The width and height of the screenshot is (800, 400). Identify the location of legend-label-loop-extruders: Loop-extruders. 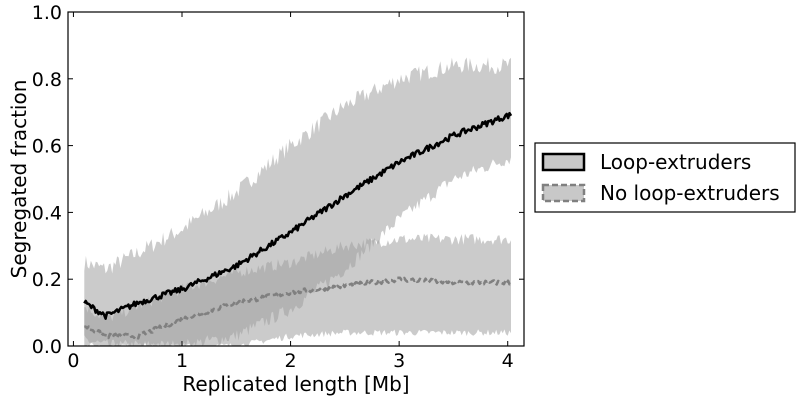
(675, 162).